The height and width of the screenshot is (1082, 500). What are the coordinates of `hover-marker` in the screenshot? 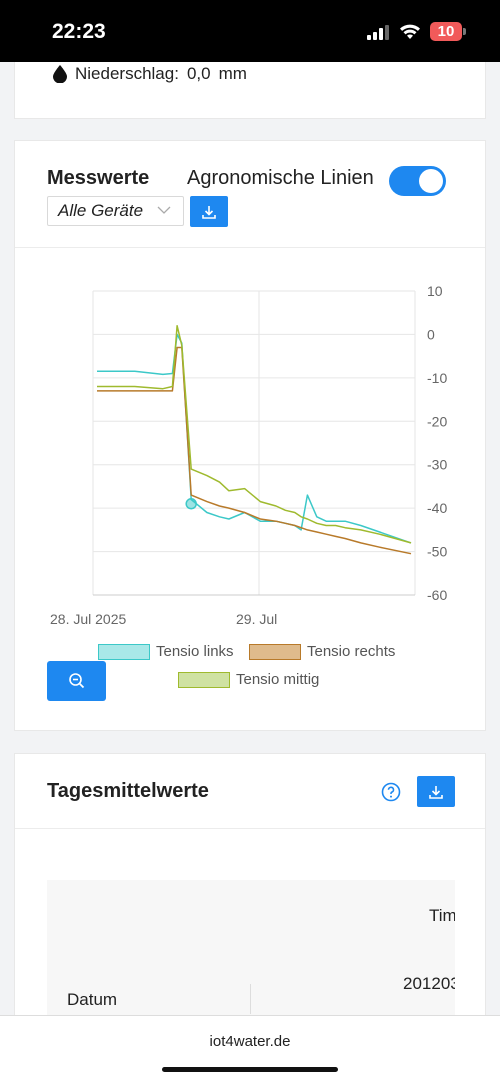 It's located at (191, 504).